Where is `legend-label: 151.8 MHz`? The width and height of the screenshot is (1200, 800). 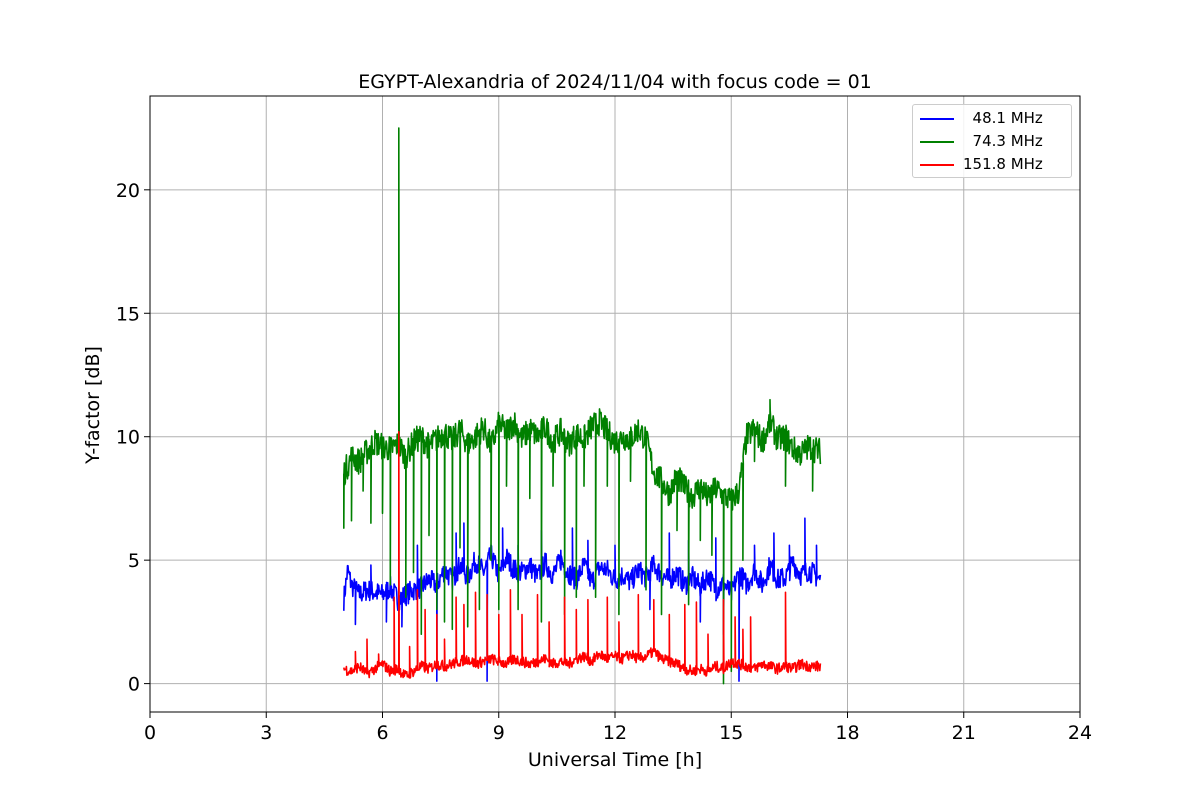
legend-label: 151.8 MHz is located at coordinates (1003, 164).